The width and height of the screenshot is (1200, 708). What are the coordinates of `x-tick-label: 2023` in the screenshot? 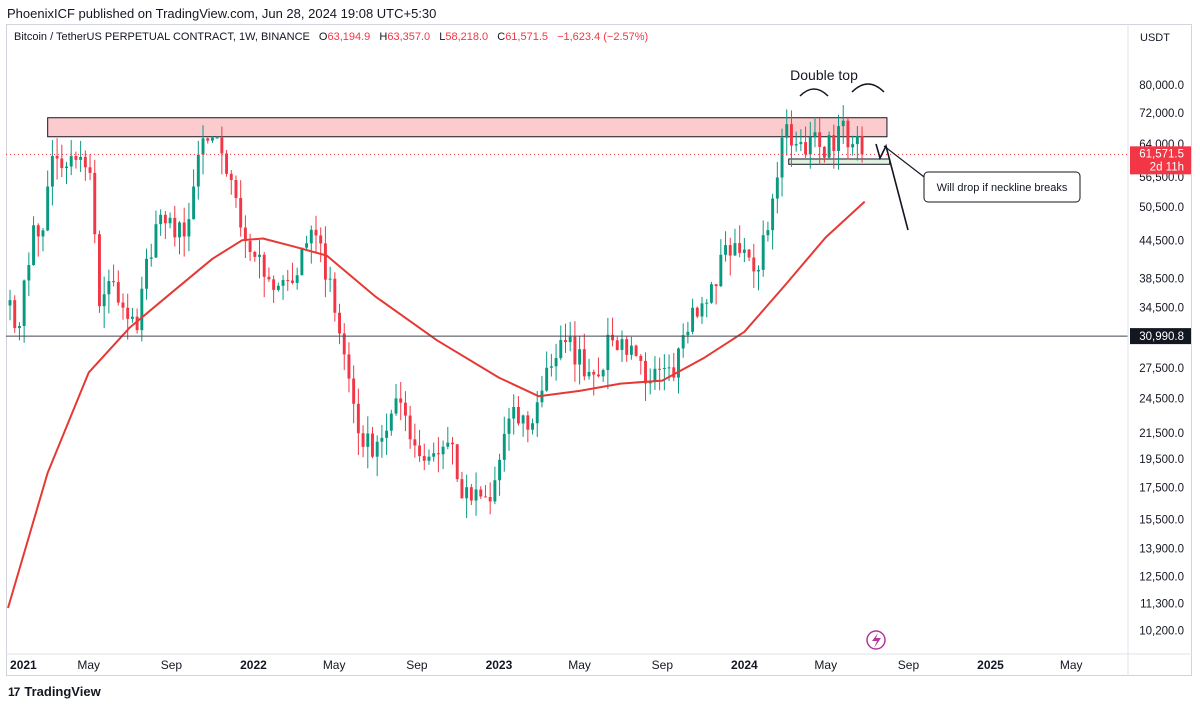 It's located at (499, 665).